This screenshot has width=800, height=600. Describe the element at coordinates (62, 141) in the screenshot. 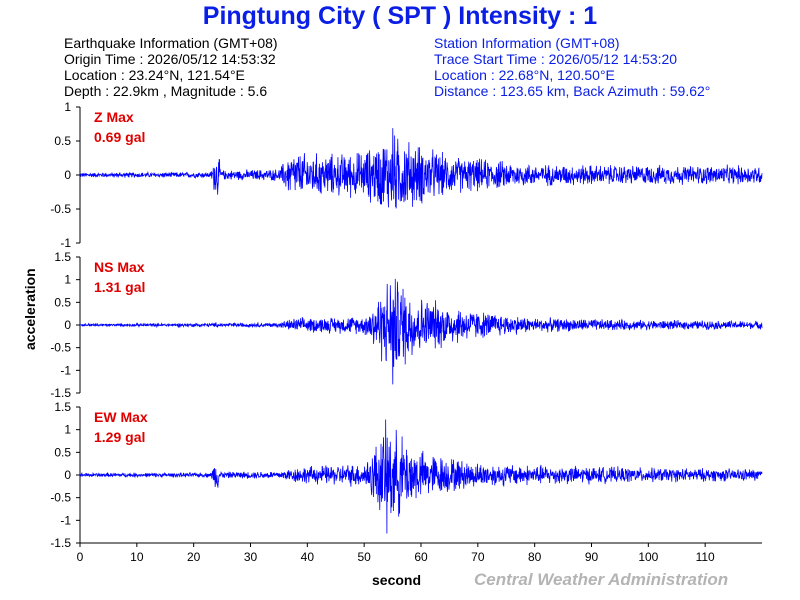

I see `z-y-tick-label: 0.5` at that location.